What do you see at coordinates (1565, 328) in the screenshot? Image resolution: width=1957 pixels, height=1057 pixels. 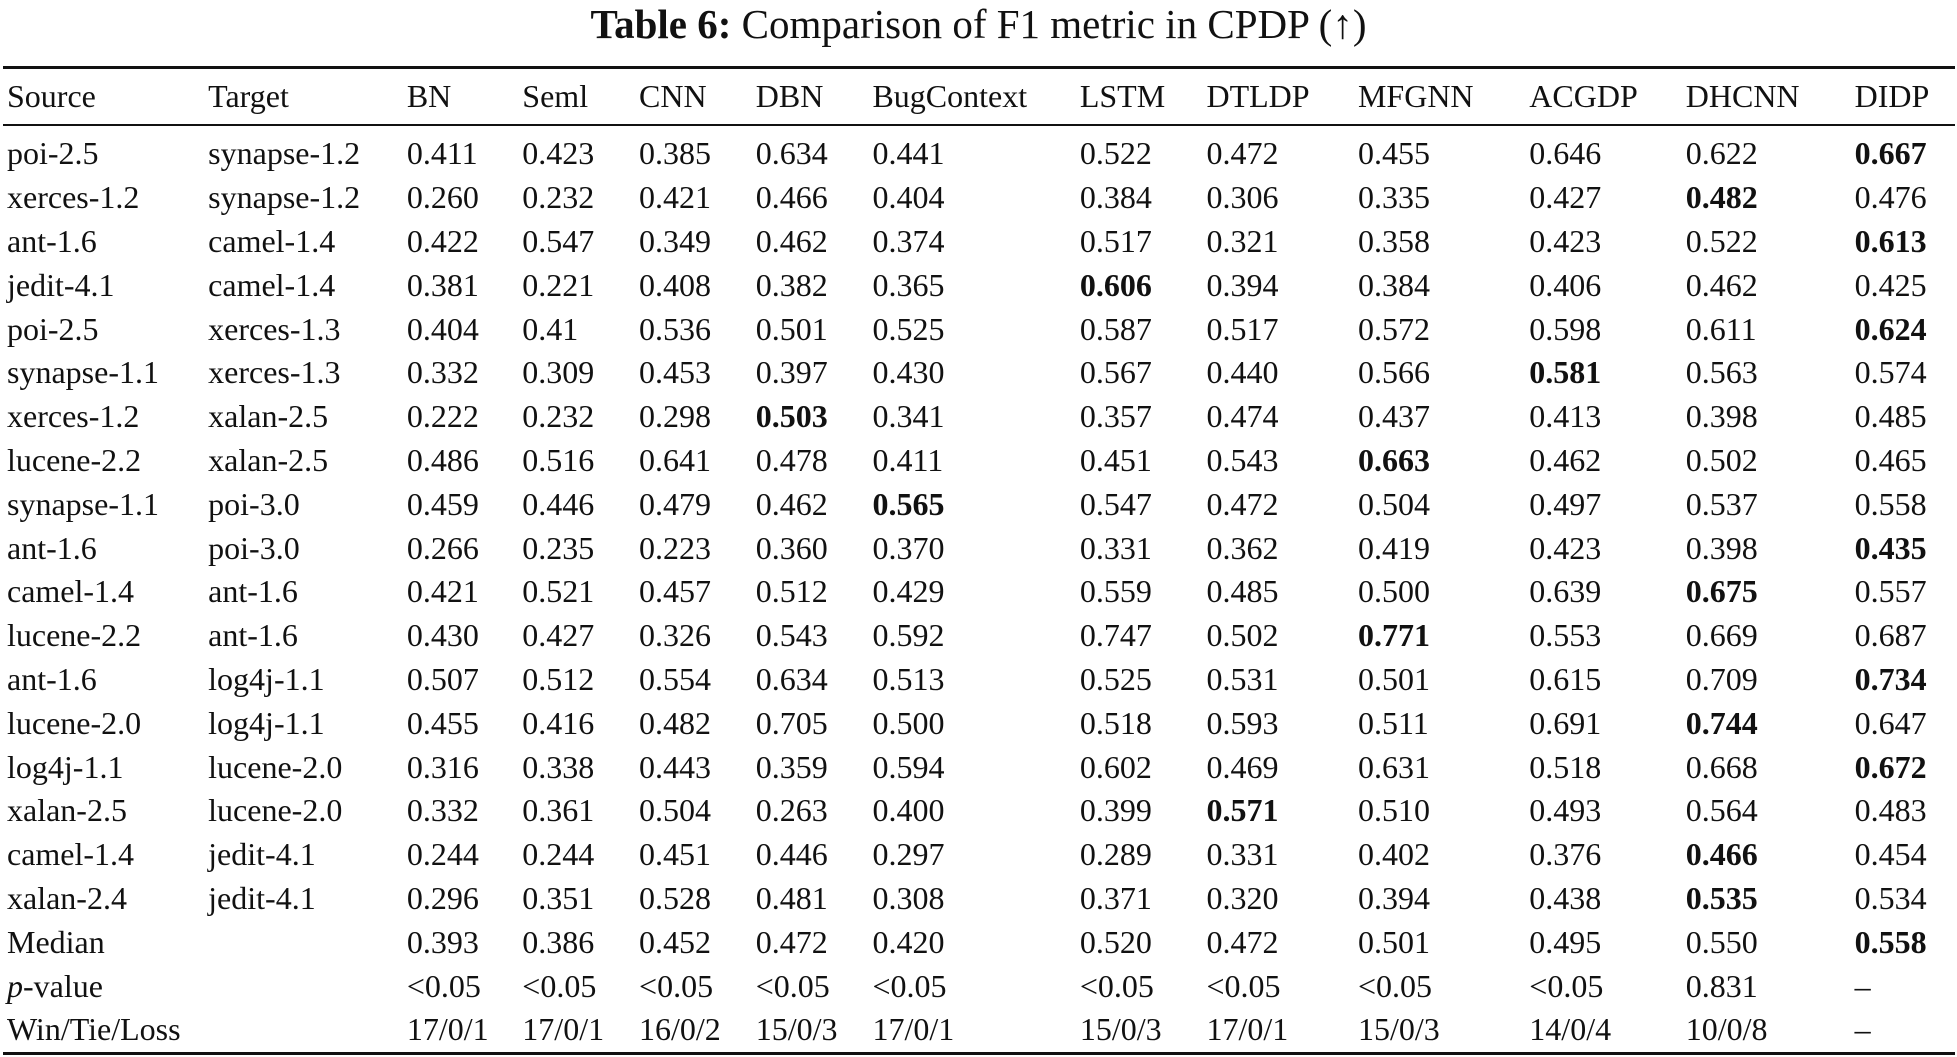 I see `table-cell: 0.598` at bounding box center [1565, 328].